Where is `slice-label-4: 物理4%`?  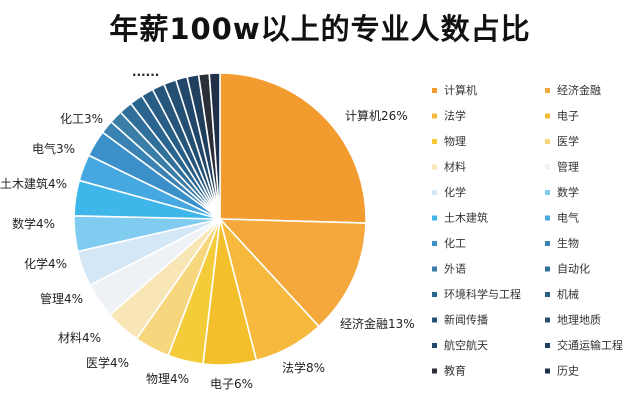
slice-label-4: 物理4% is located at coordinates (167, 379).